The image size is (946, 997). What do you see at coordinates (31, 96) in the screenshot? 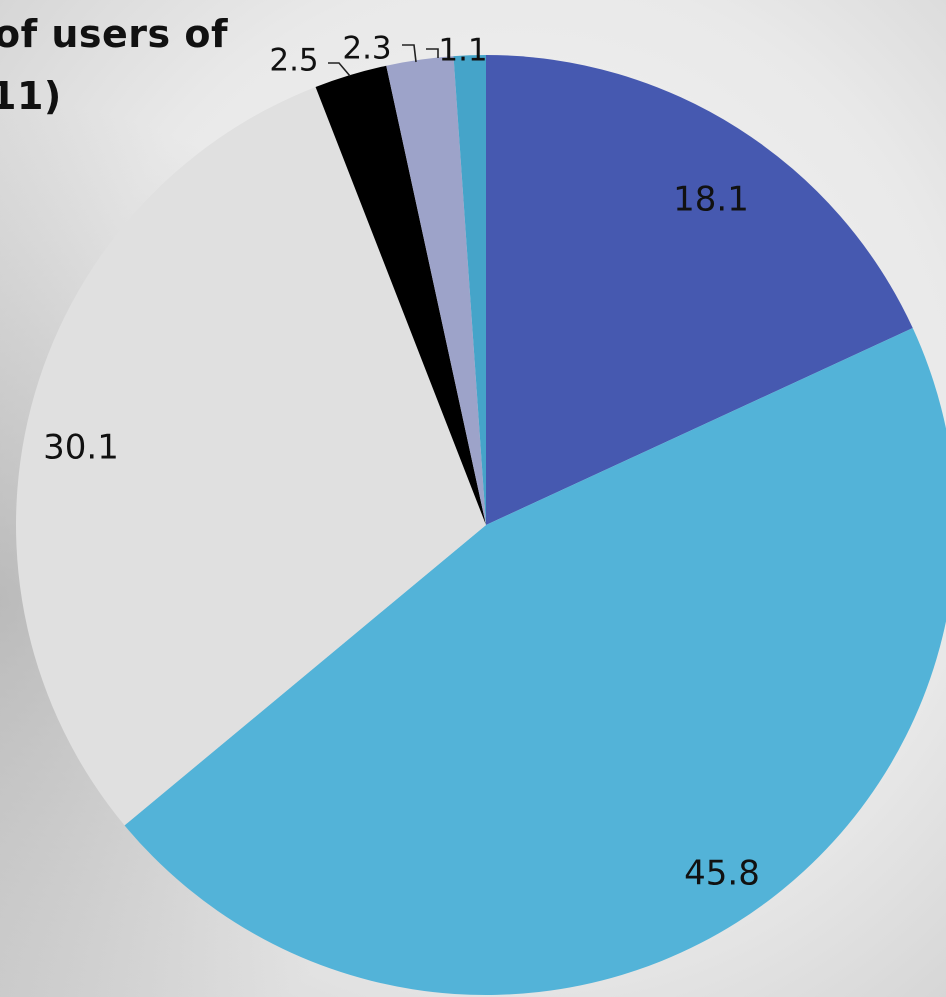
I see `chart-title-line-2: 11)` at bounding box center [31, 96].